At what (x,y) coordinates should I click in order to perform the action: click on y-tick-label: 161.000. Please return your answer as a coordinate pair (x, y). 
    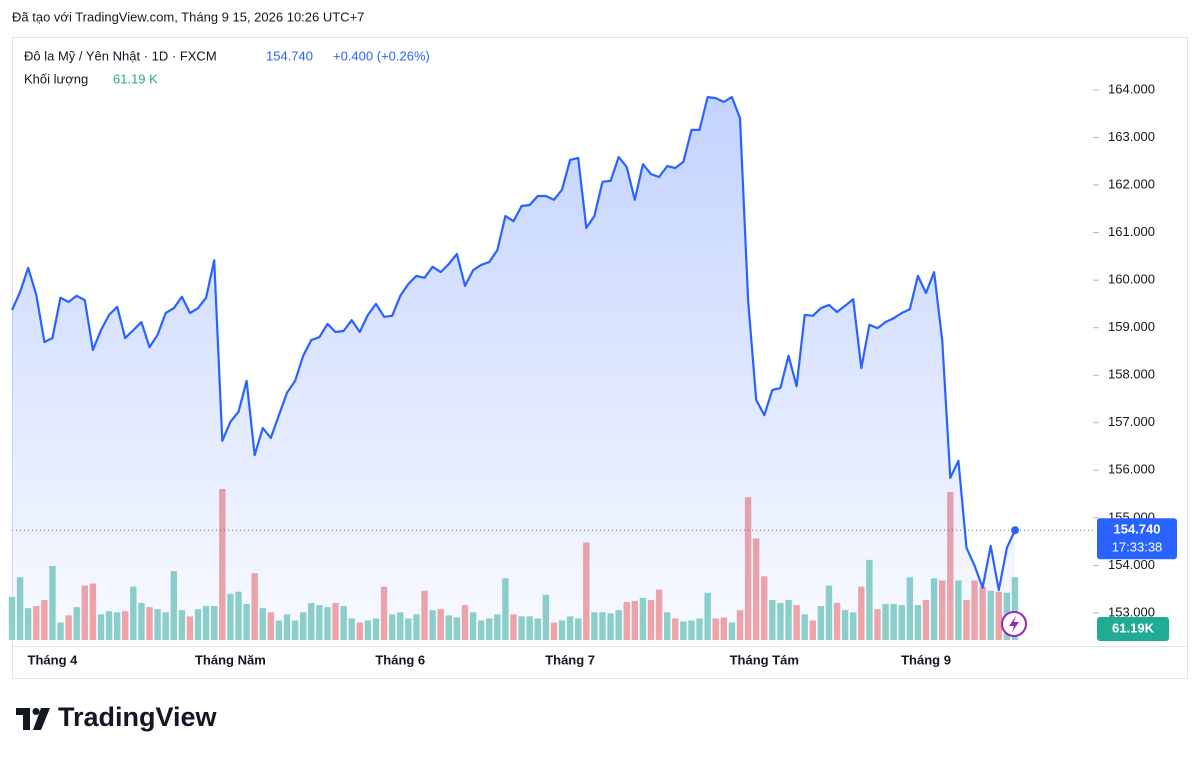
    Looking at the image, I should click on (1131, 231).